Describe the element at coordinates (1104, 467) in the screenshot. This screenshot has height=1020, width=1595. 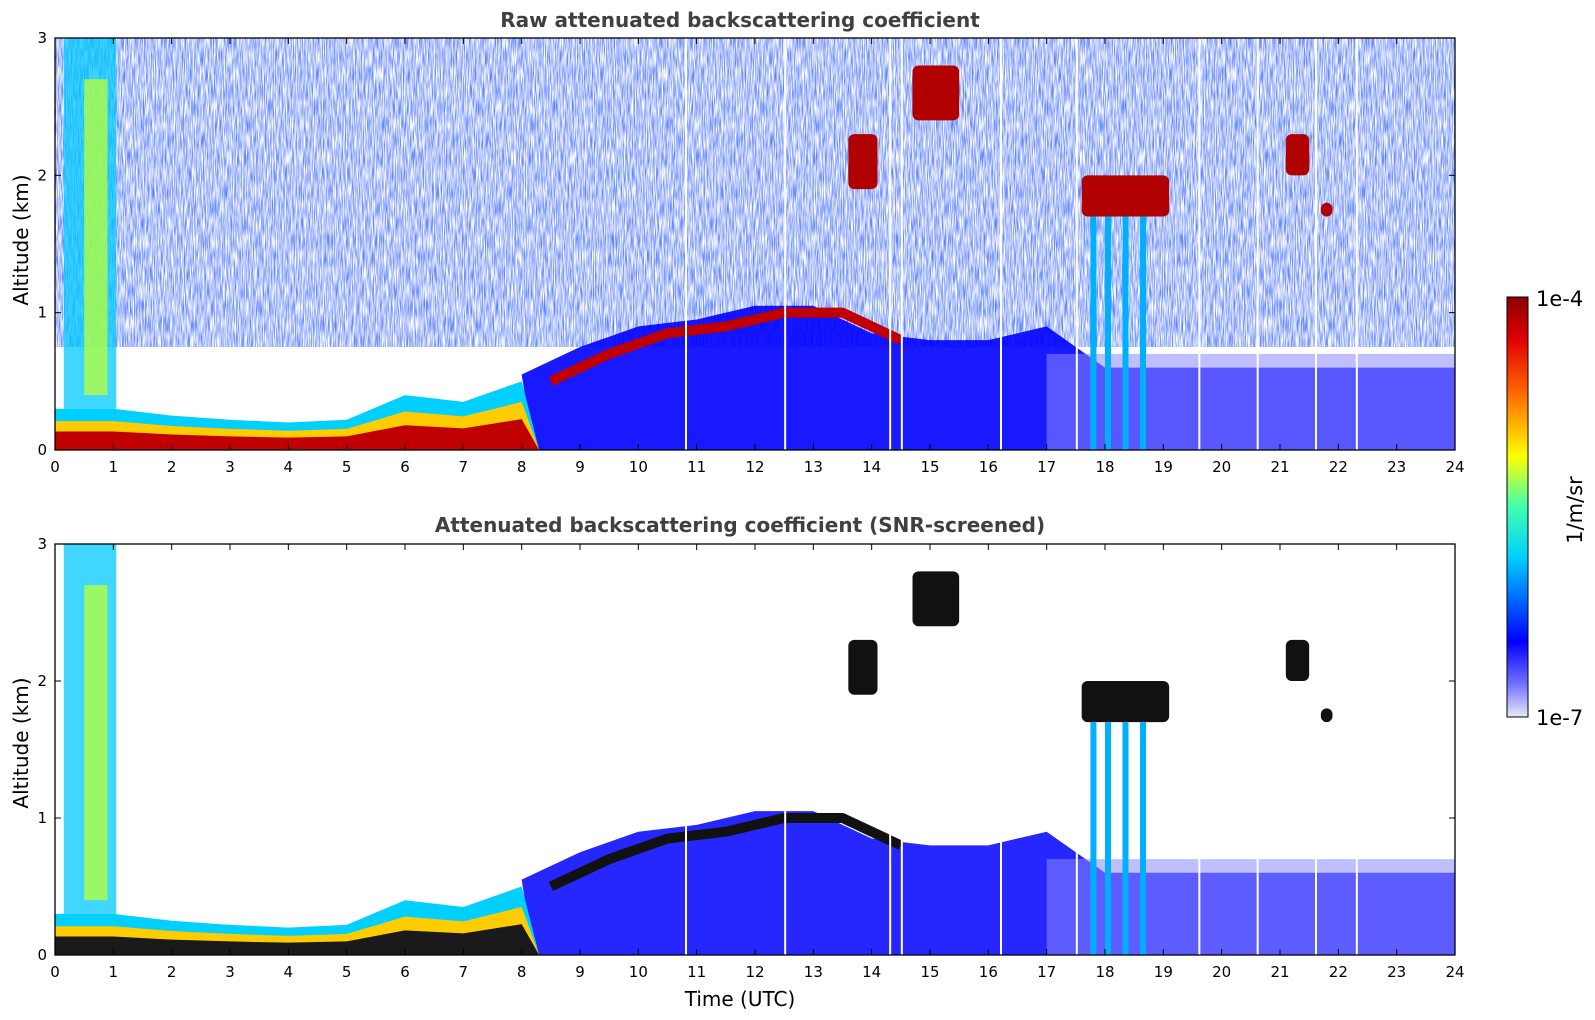
I see `x-tick-label: 18` at that location.